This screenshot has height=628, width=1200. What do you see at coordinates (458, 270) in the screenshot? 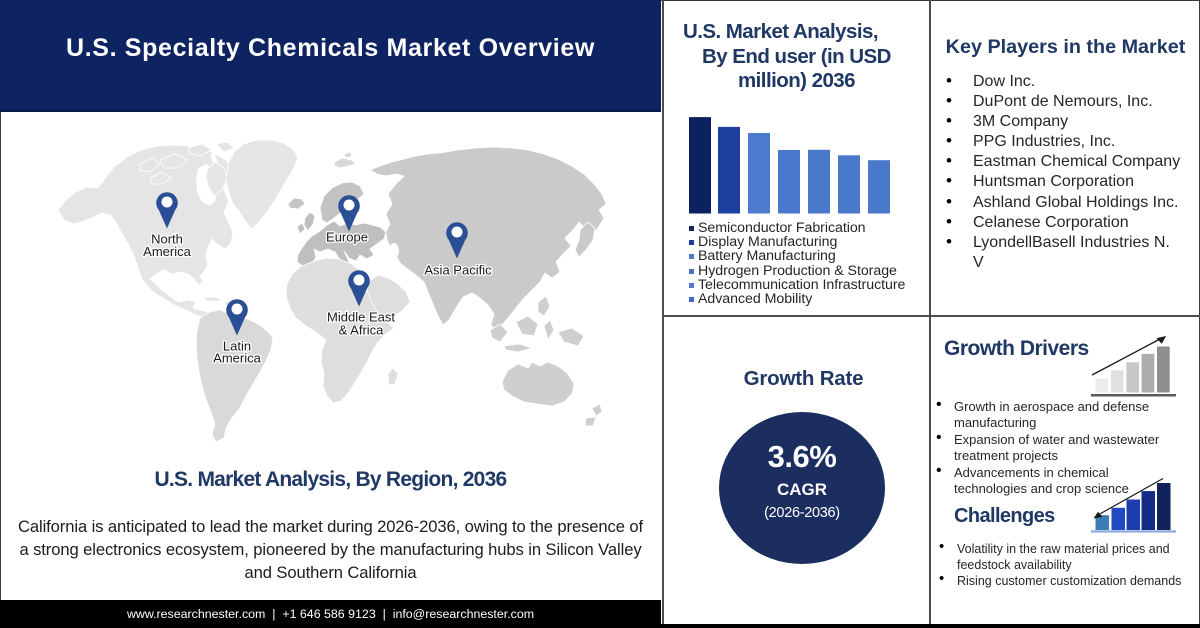
I see `svg-text: Asia Pacific` at bounding box center [458, 270].